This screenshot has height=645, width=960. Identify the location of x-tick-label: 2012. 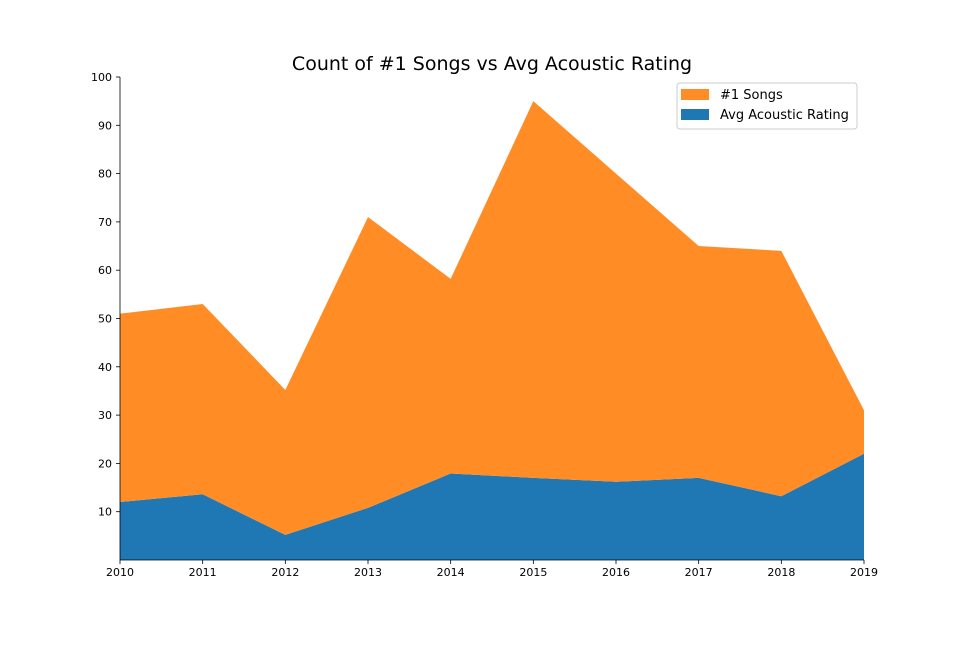
(285, 572).